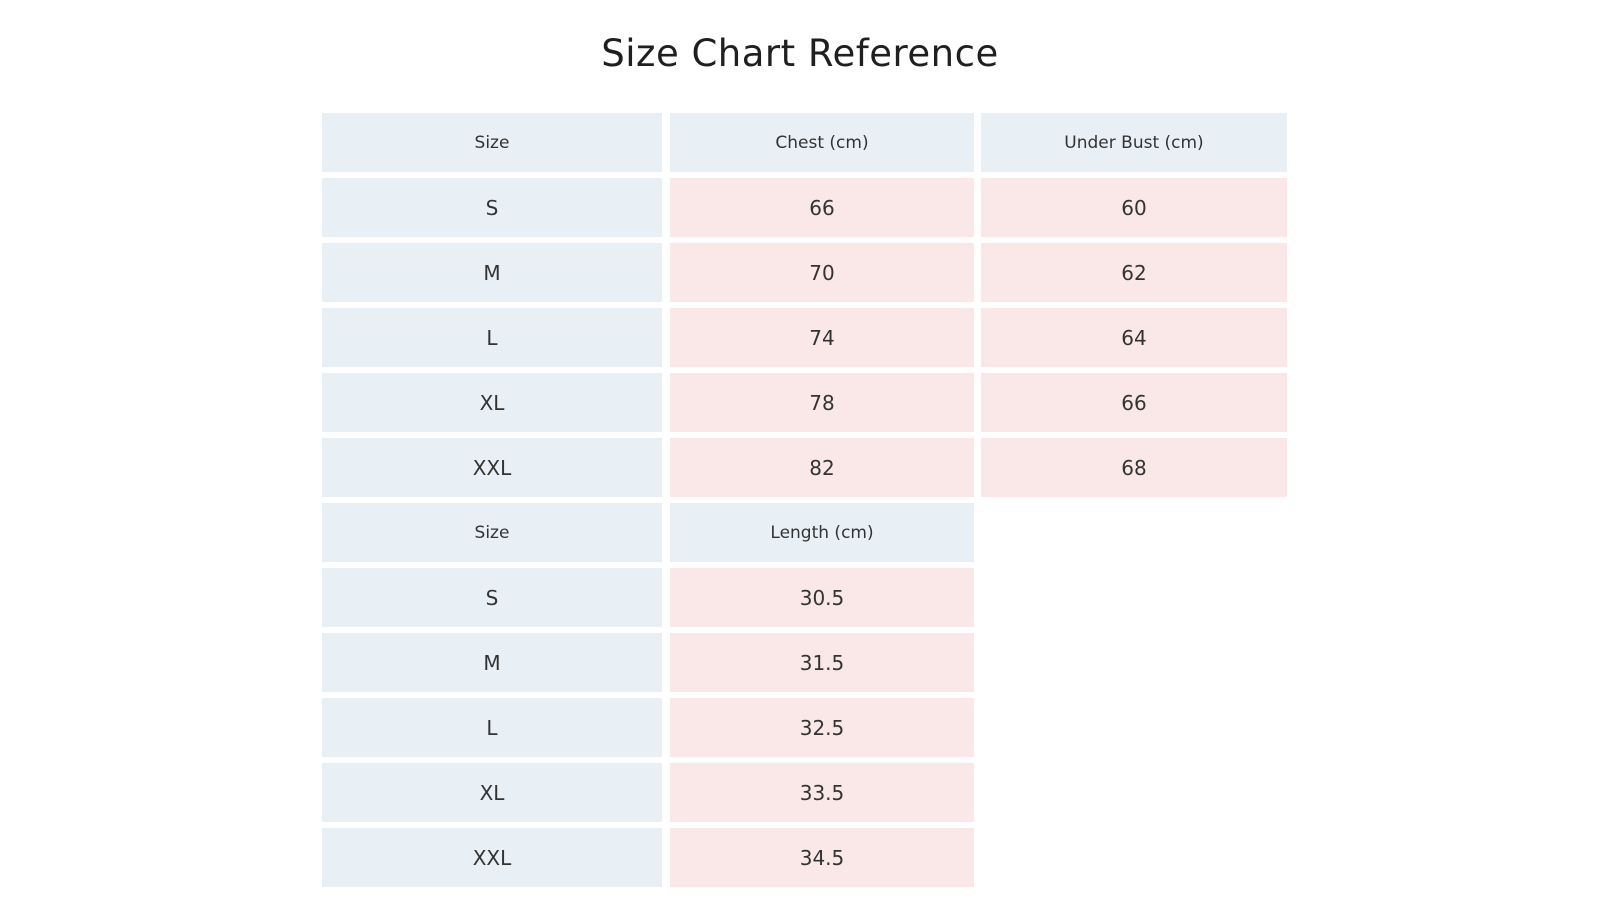 The width and height of the screenshot is (1600, 900). Describe the element at coordinates (1134, 337) in the screenshot. I see `table1-row-under-bust: 64` at that location.